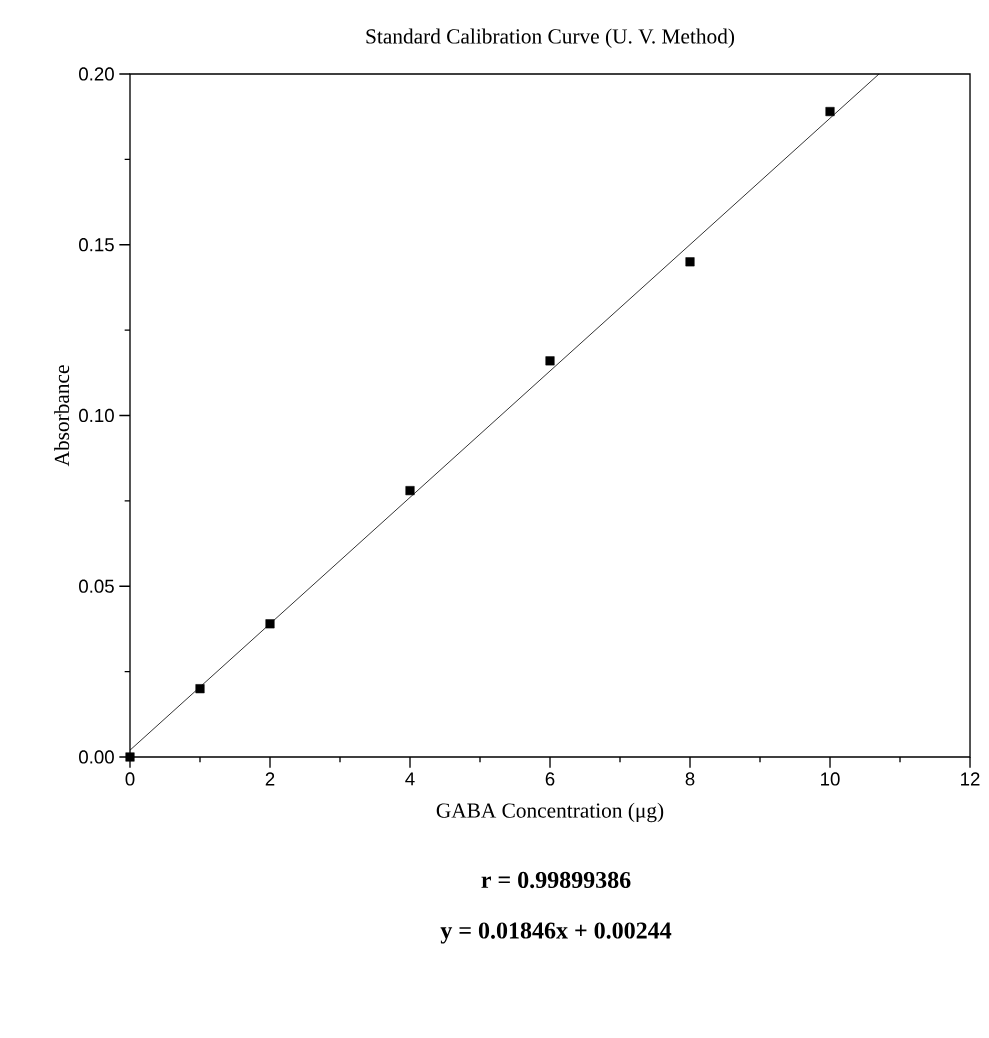 This screenshot has width=989, height=1038. I want to click on x-tick-label: 4, so click(410, 779).